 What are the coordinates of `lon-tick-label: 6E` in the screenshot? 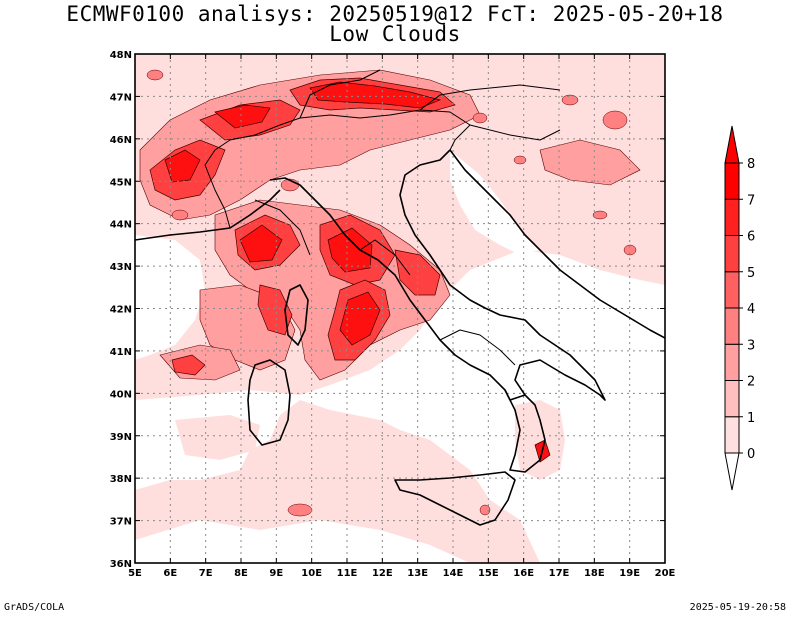 It's located at (170, 573).